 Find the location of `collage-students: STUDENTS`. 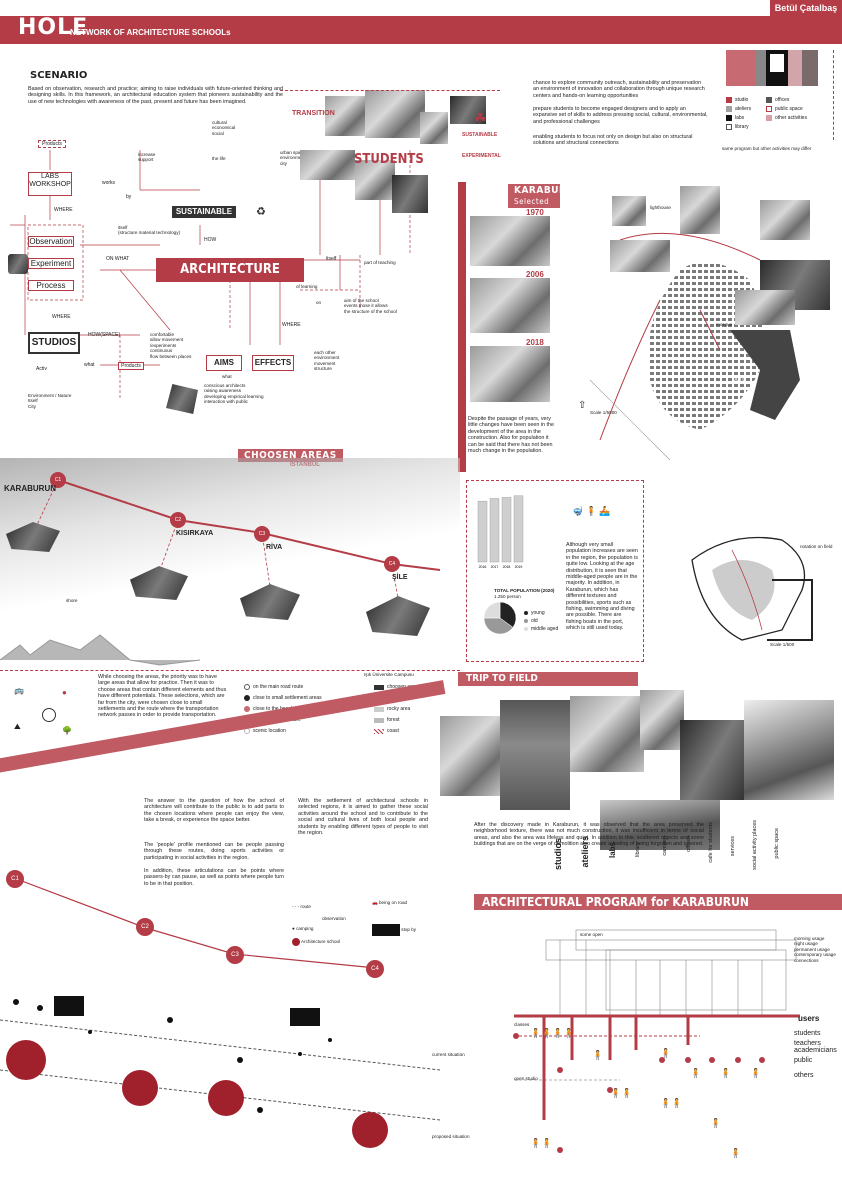

collage-students: STUDENTS is located at coordinates (389, 159).